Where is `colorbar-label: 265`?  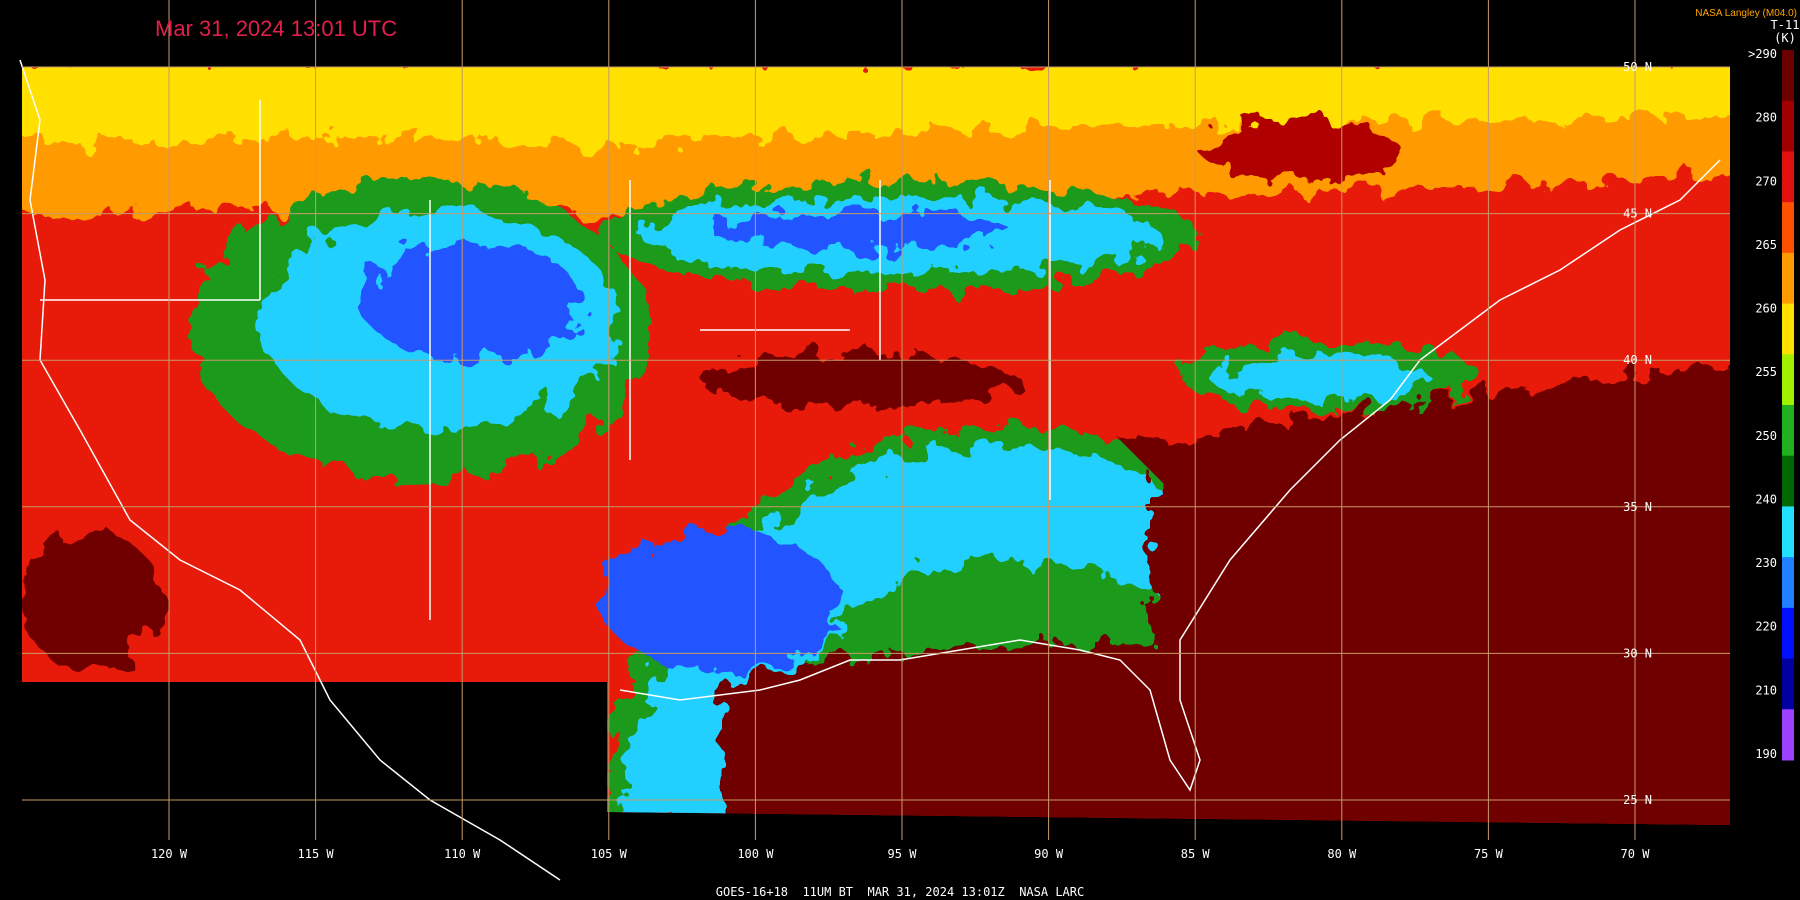 colorbar-label: 265 is located at coordinates (1766, 245).